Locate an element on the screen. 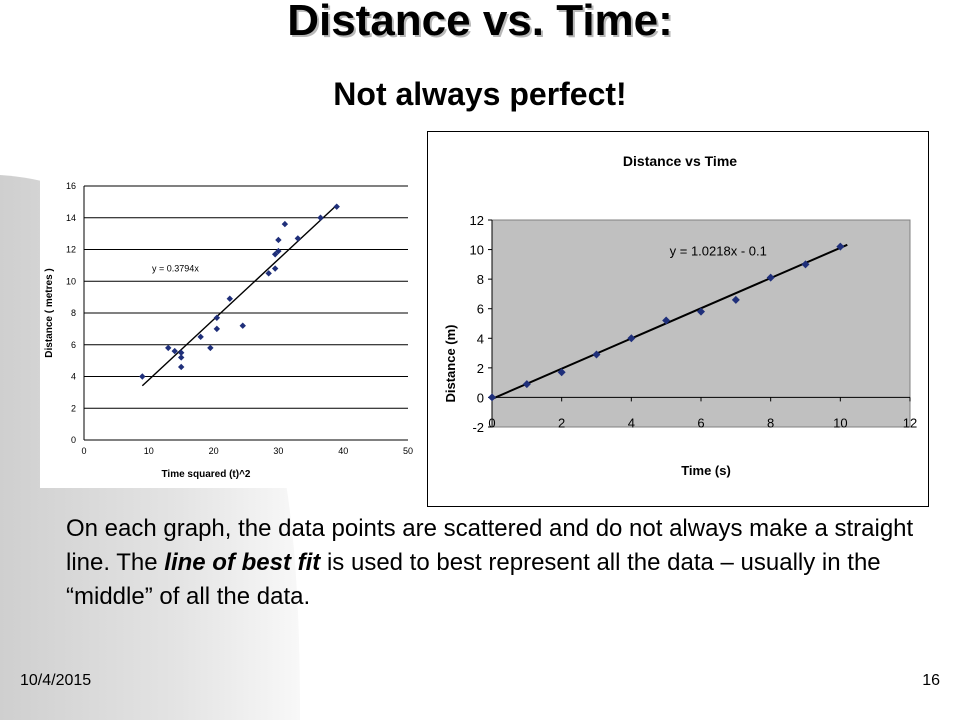  x-tick-label: 12 is located at coordinates (910, 422).